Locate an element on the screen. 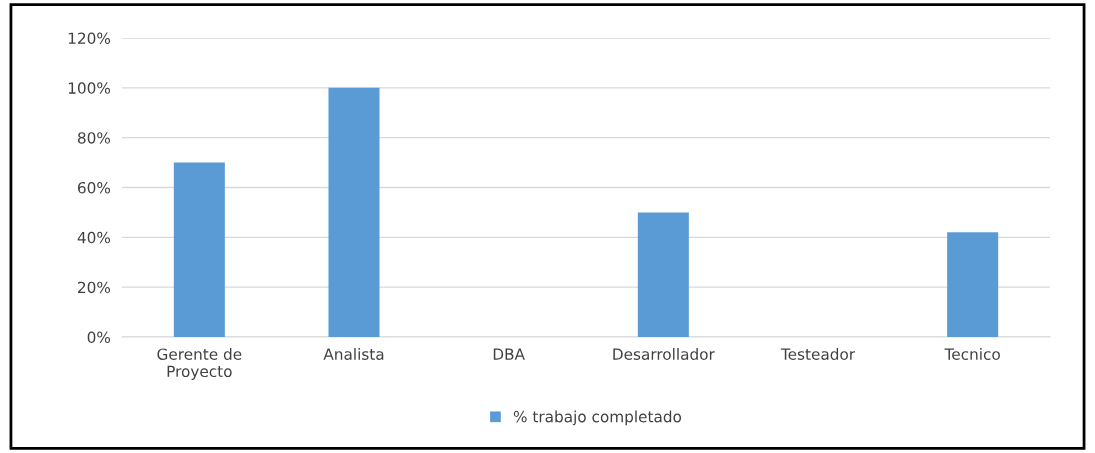 The height and width of the screenshot is (453, 1095). x-tick-label: Testeador is located at coordinates (818, 354).